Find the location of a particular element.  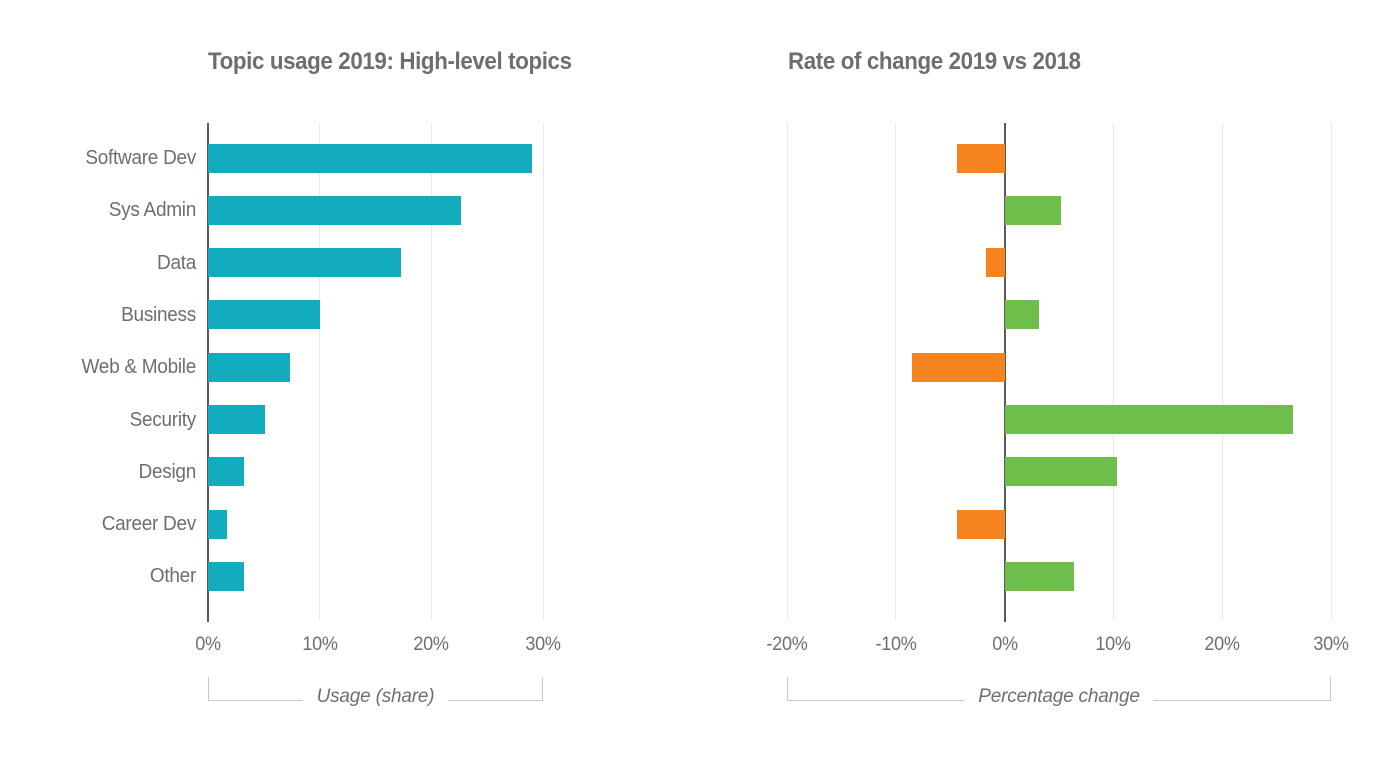

category-label-business: Business is located at coordinates (158, 314).